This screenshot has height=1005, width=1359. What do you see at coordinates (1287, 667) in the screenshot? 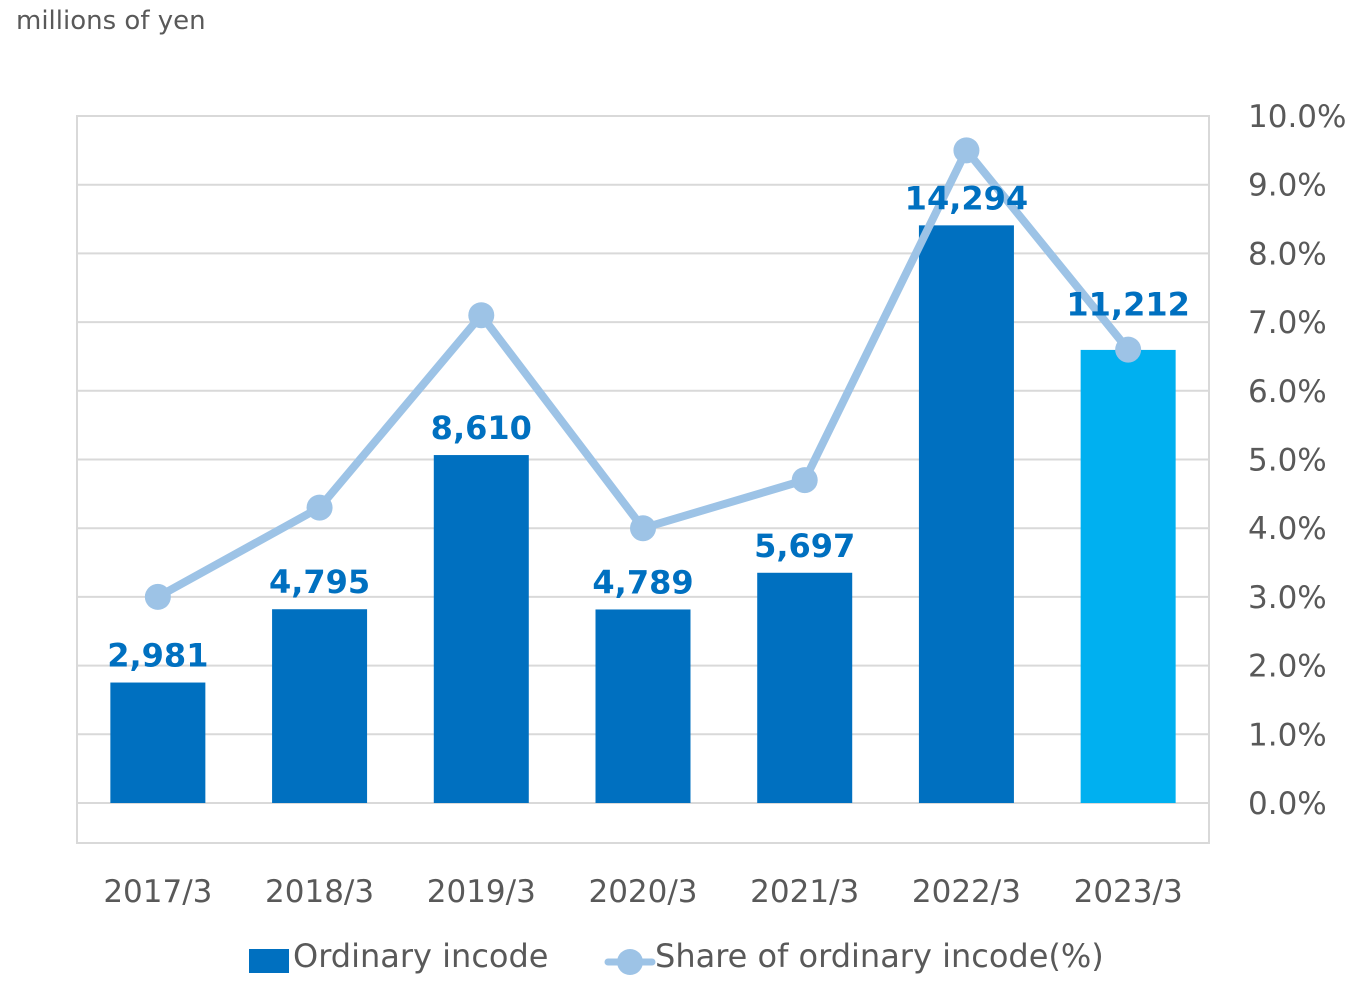
I see `right-tick-label: 2.0%` at bounding box center [1287, 667].